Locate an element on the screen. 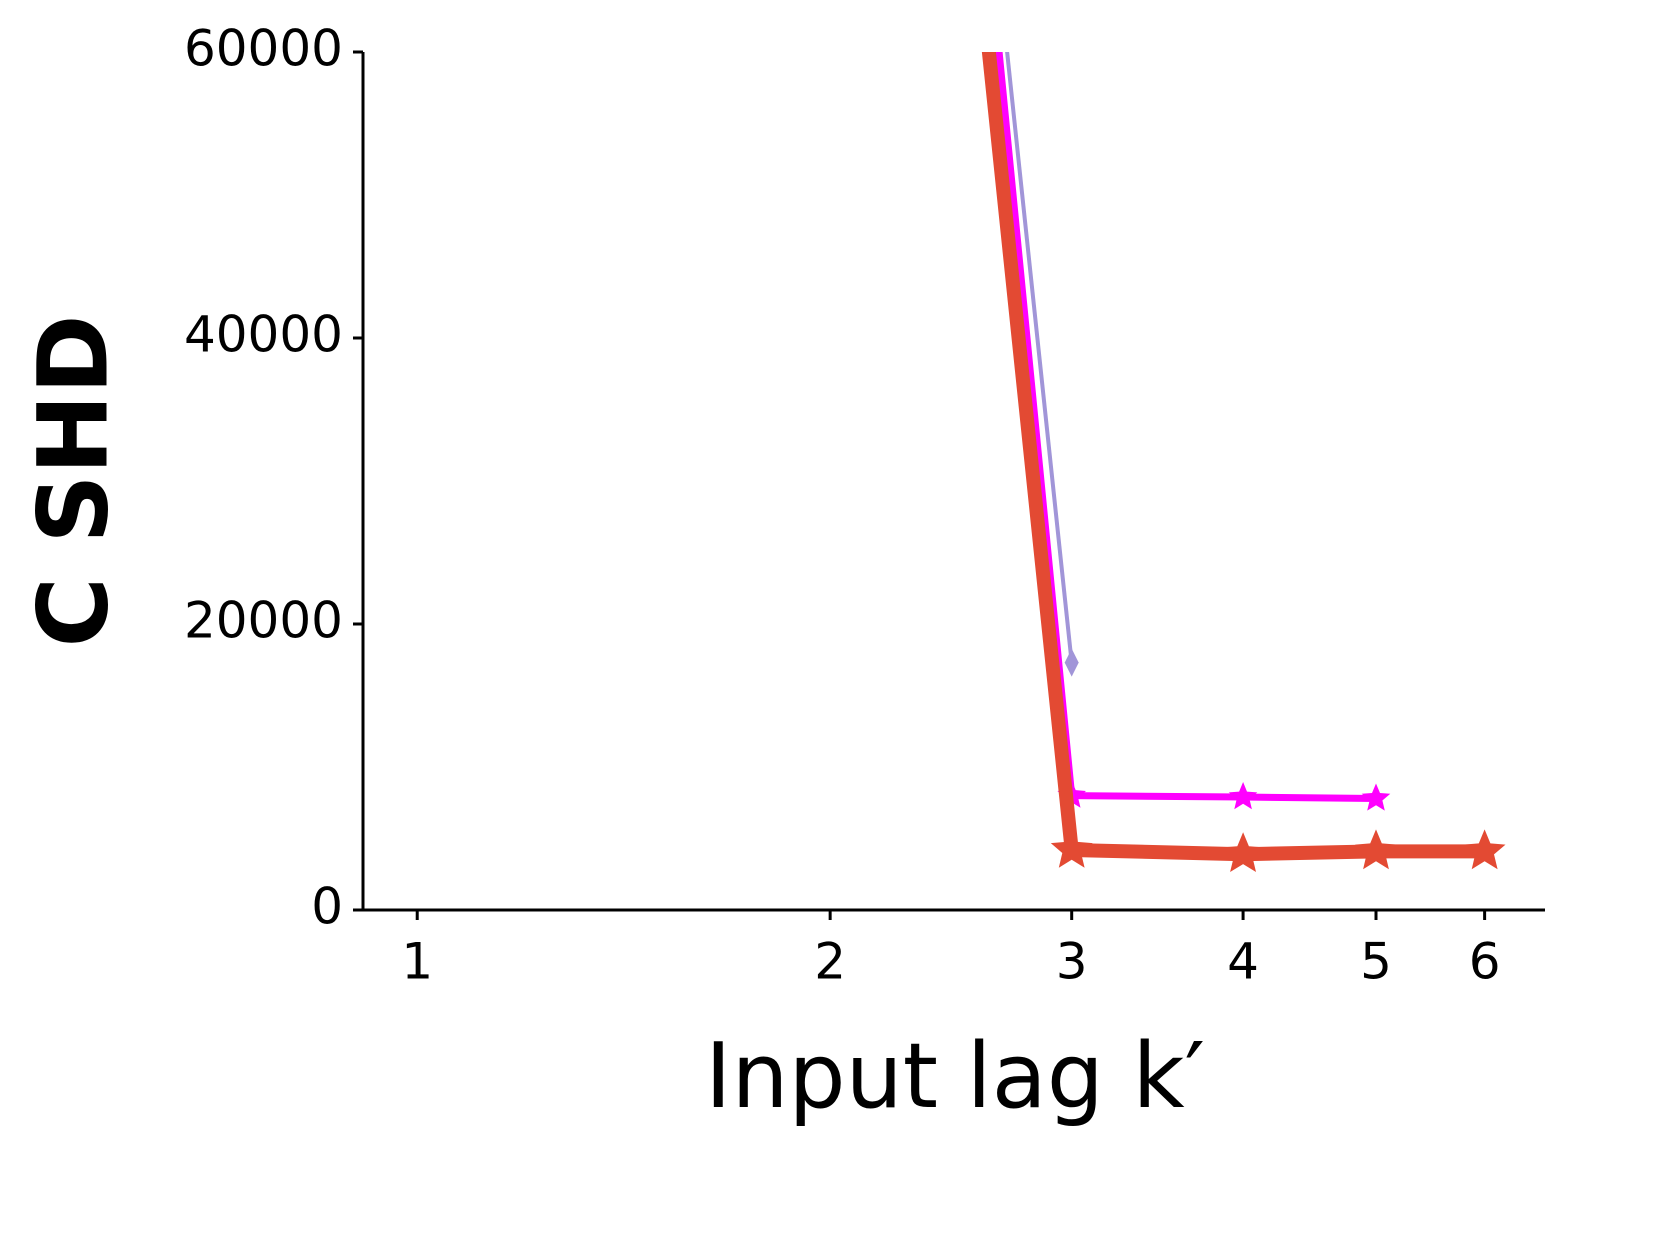  x-tick-label: 5 is located at coordinates (1376, 962).